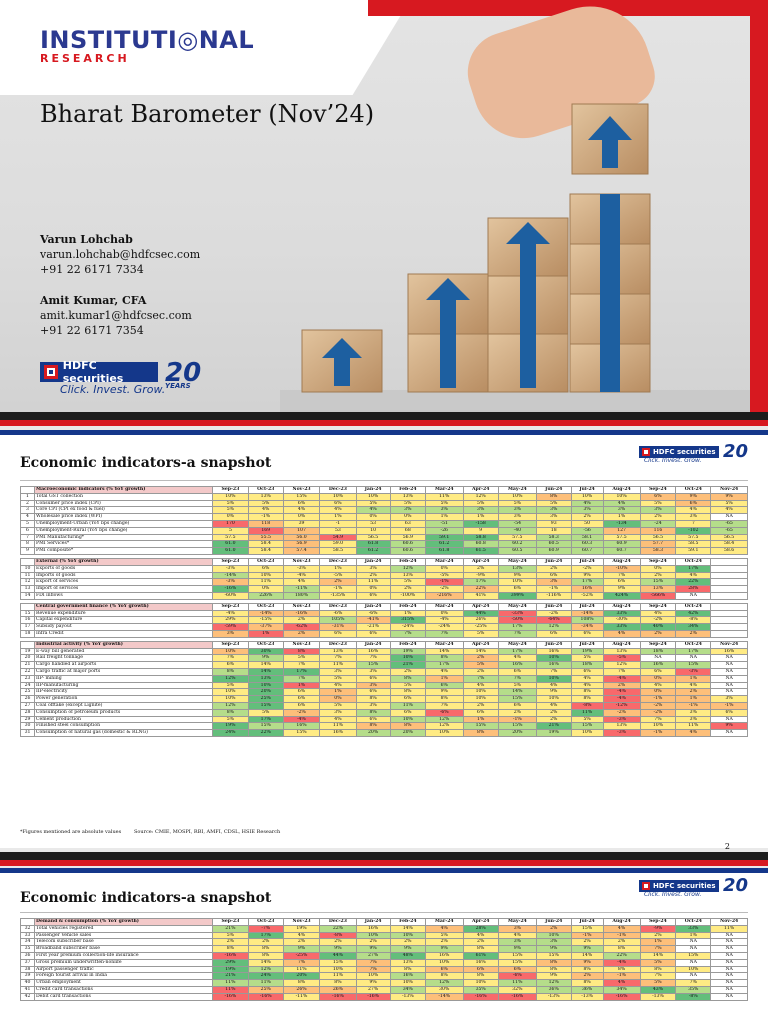  I want to click on indicator-label: E-way bill generated, so click(123, 651).